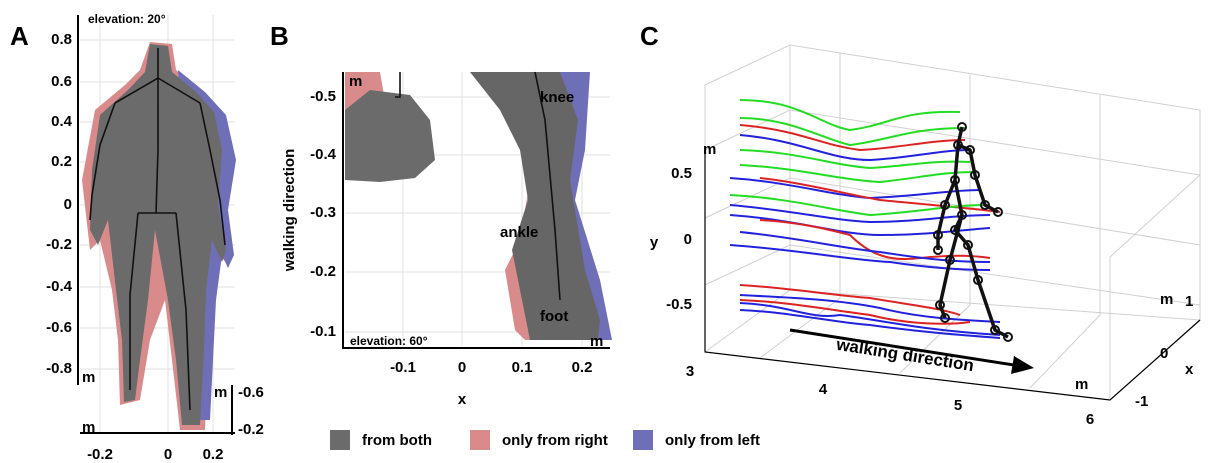 Image resolution: width=1215 pixels, height=463 pixels. What do you see at coordinates (61, 39) in the screenshot?
I see `y-tick-label: 0.8` at bounding box center [61, 39].